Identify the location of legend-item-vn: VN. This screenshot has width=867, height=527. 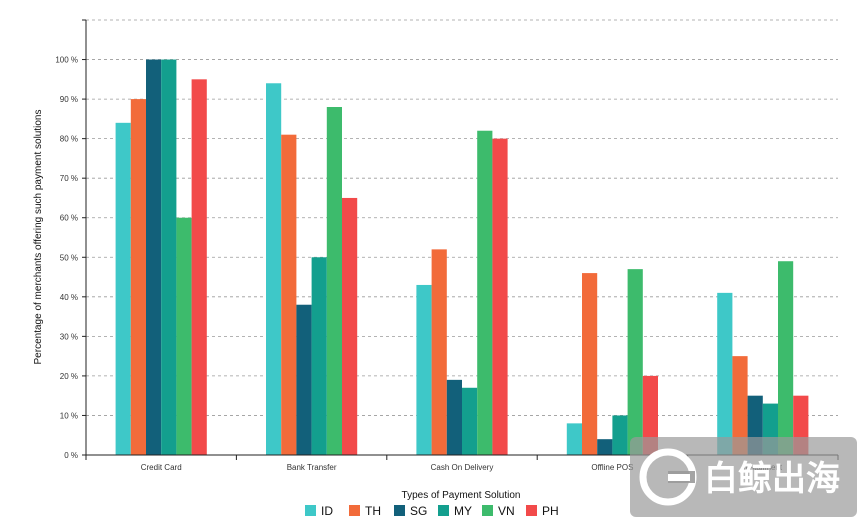
(498, 511).